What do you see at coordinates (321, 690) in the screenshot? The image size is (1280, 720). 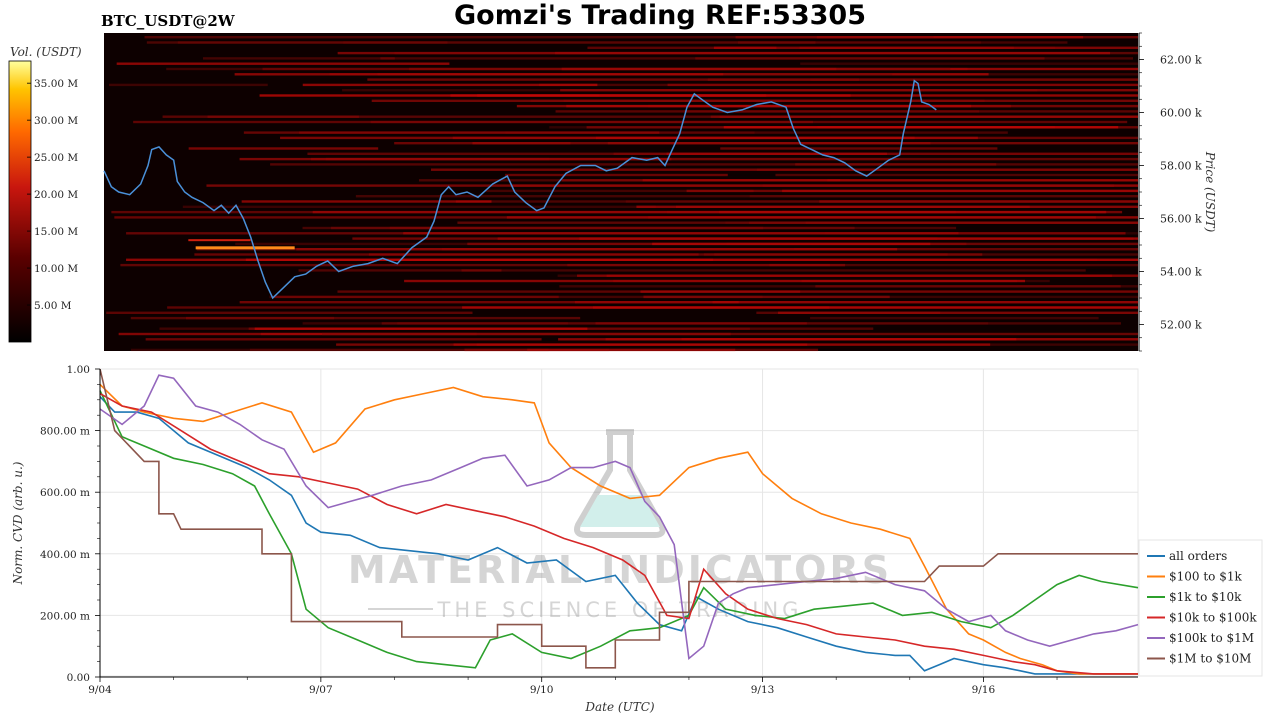 I see `cvd-x-tick-label: 9/07` at bounding box center [321, 690].